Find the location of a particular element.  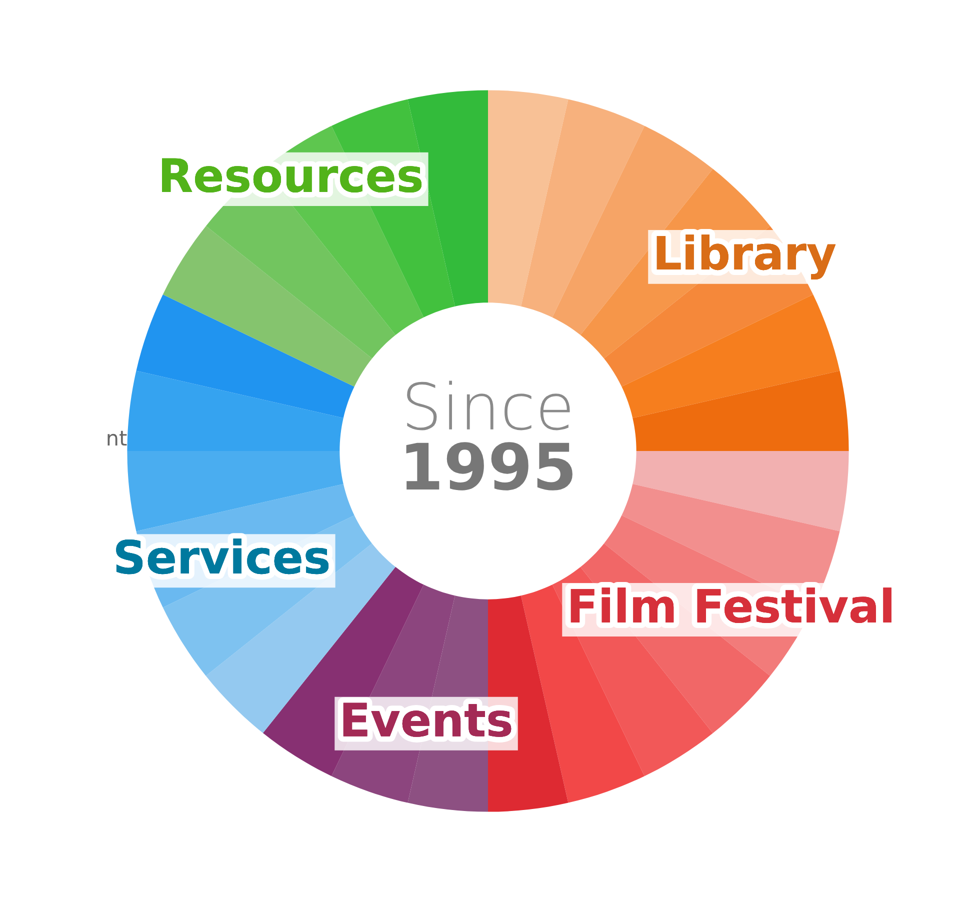

text: nt is located at coordinates (117, 438).